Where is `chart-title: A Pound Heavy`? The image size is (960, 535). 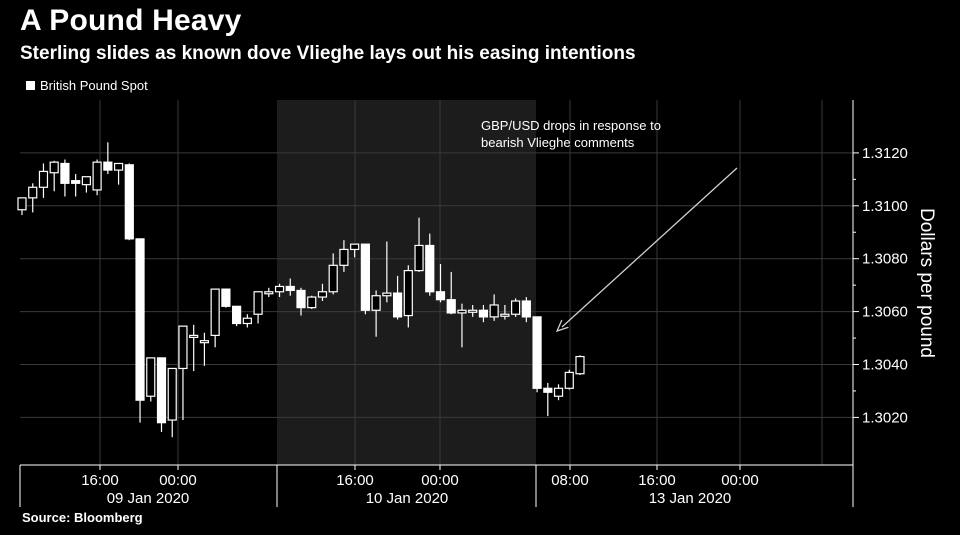
chart-title: A Pound Heavy is located at coordinates (131, 20).